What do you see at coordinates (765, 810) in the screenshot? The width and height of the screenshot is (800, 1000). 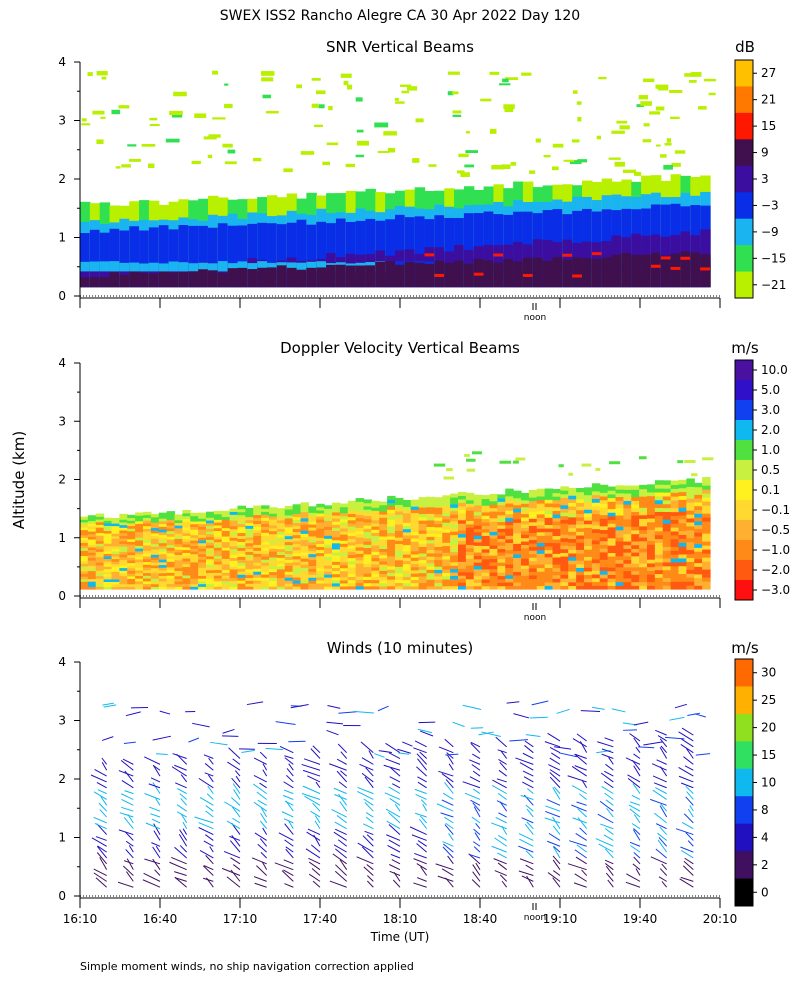 I see `colorbar-label: 8` at bounding box center [765, 810].